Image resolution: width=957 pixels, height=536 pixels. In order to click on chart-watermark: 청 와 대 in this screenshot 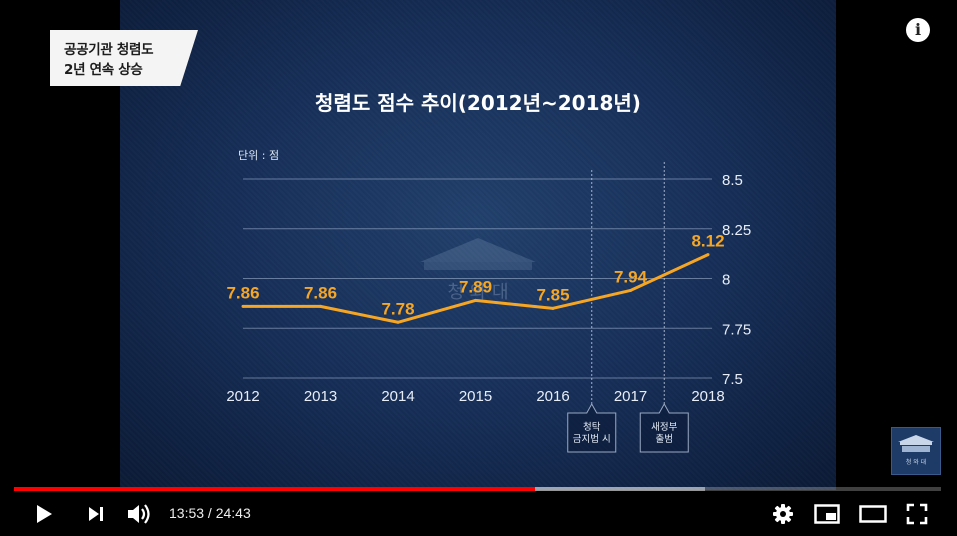, I will do `click(477, 292)`.